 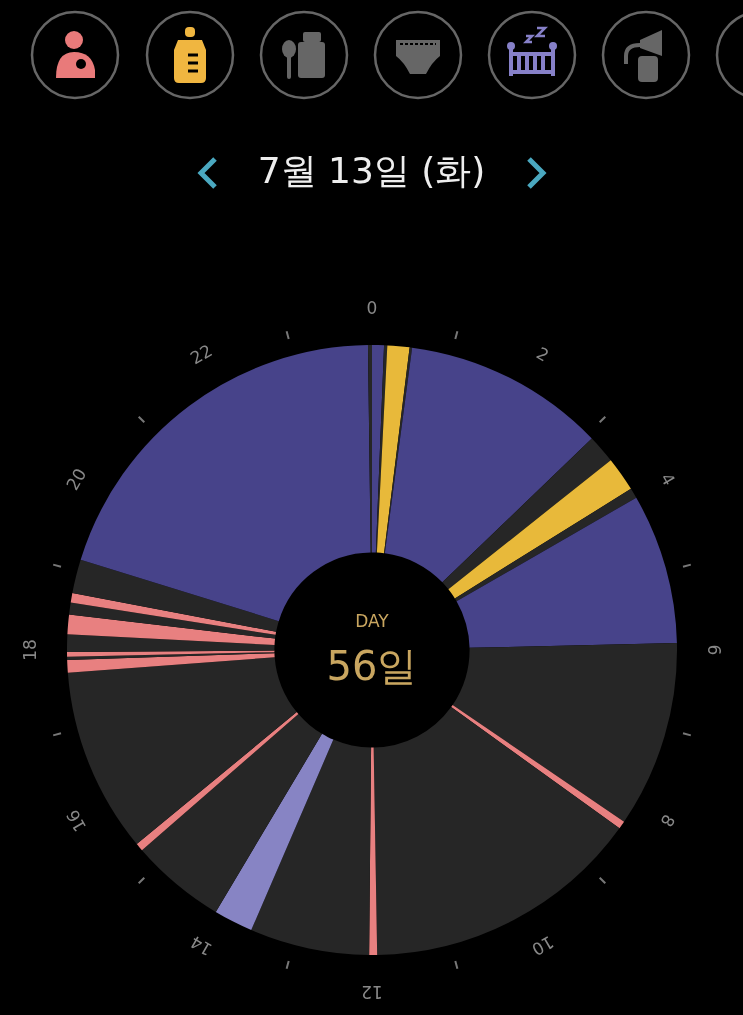 What do you see at coordinates (713, 650) in the screenshot?
I see `text: 6` at bounding box center [713, 650].